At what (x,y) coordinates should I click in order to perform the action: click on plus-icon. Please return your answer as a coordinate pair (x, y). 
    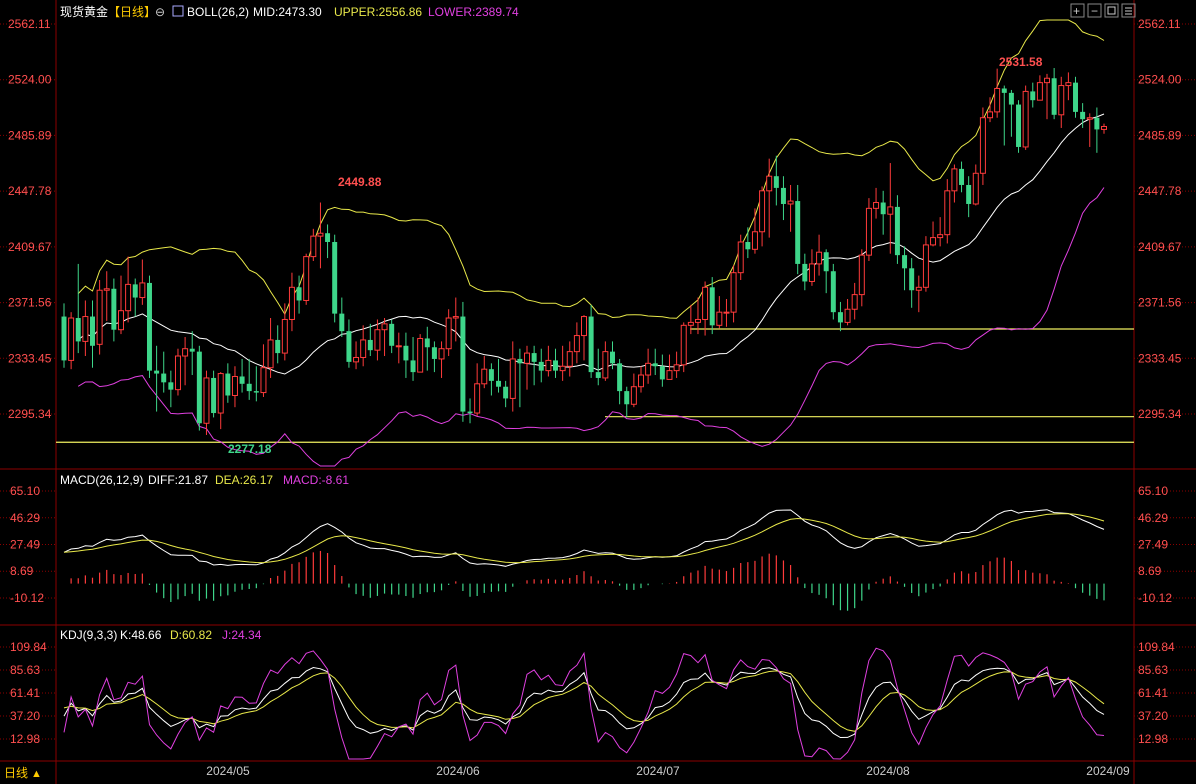
    Looking at the image, I should click on (1077, 10).